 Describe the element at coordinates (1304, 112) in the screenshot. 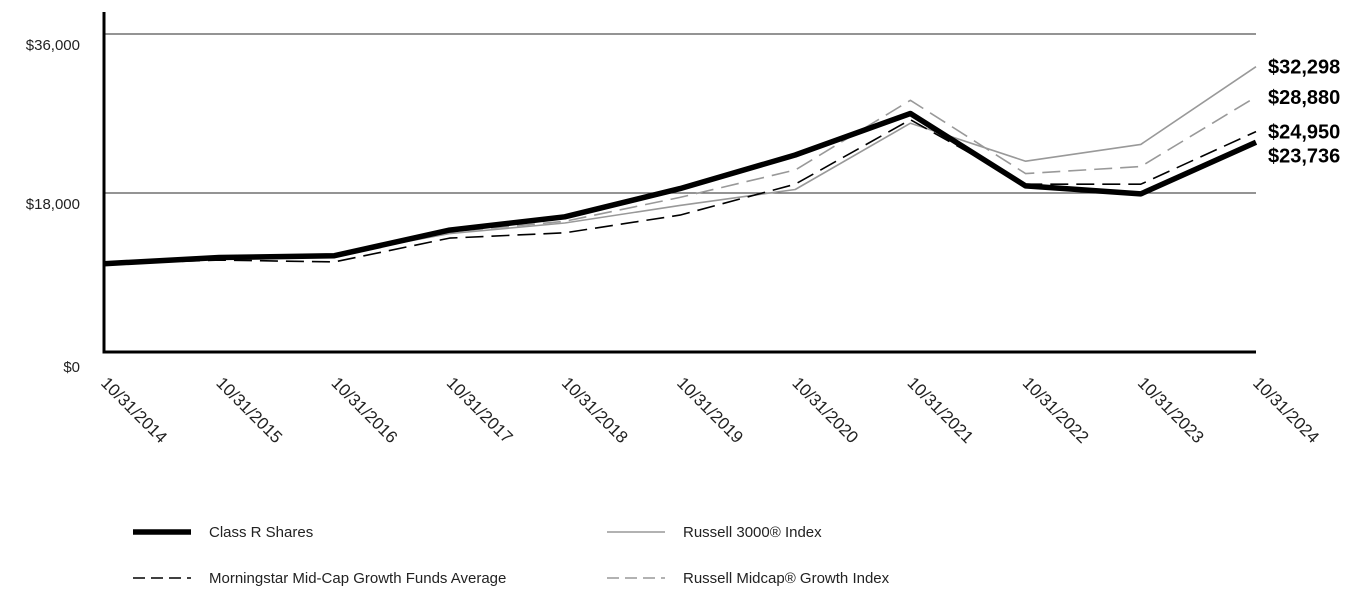

I see `end-value-labels: $32,298 $28,880 $24,950$23,736` at that location.